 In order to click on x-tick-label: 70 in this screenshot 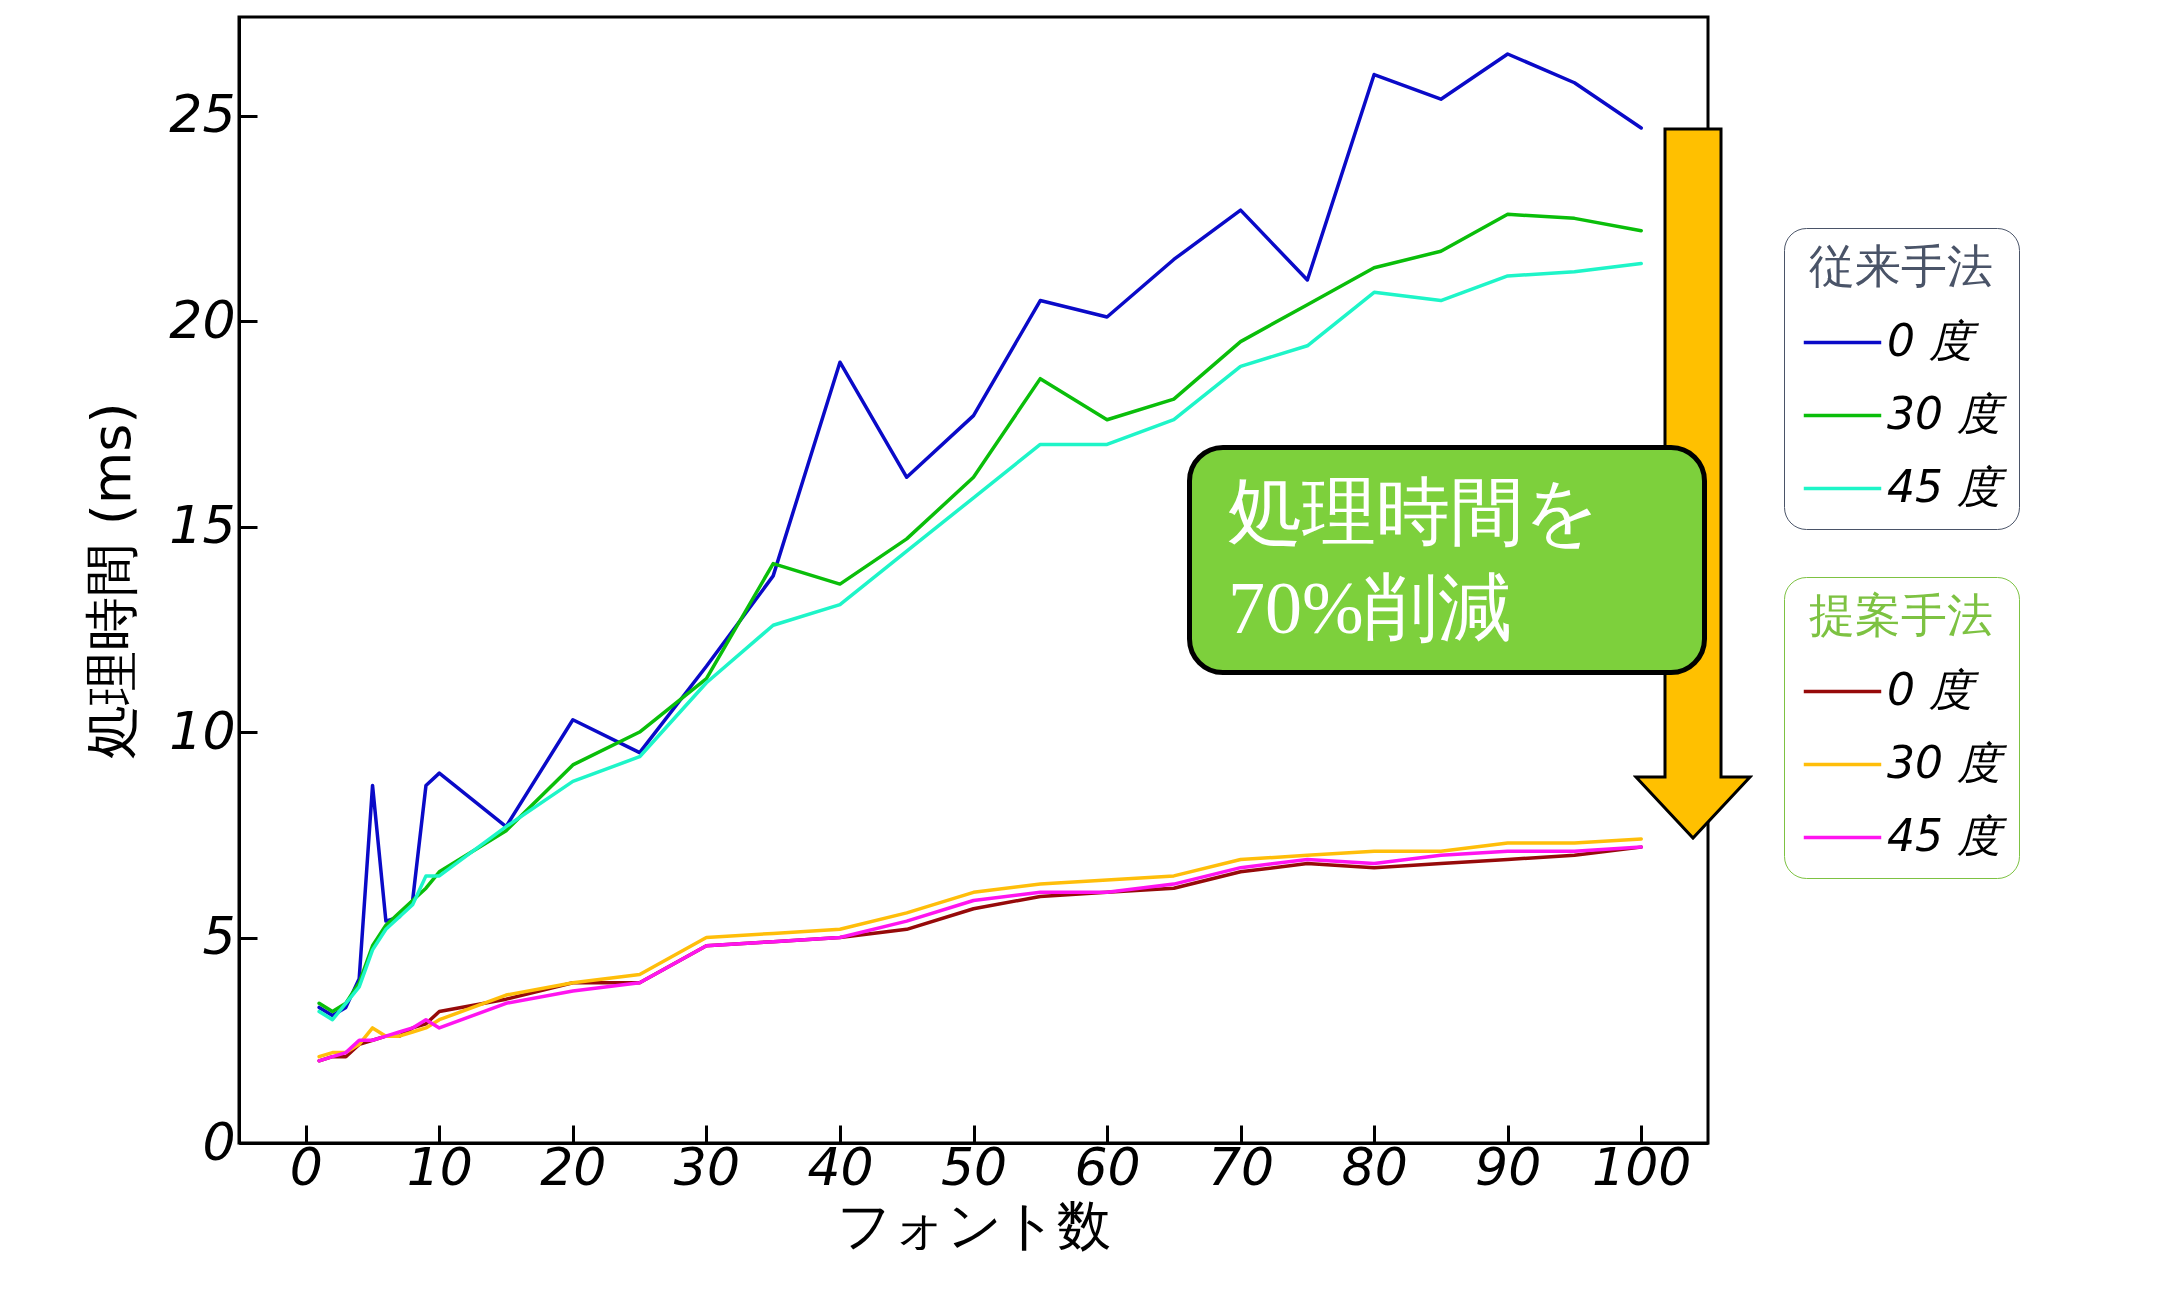, I will do `click(1241, 1166)`.